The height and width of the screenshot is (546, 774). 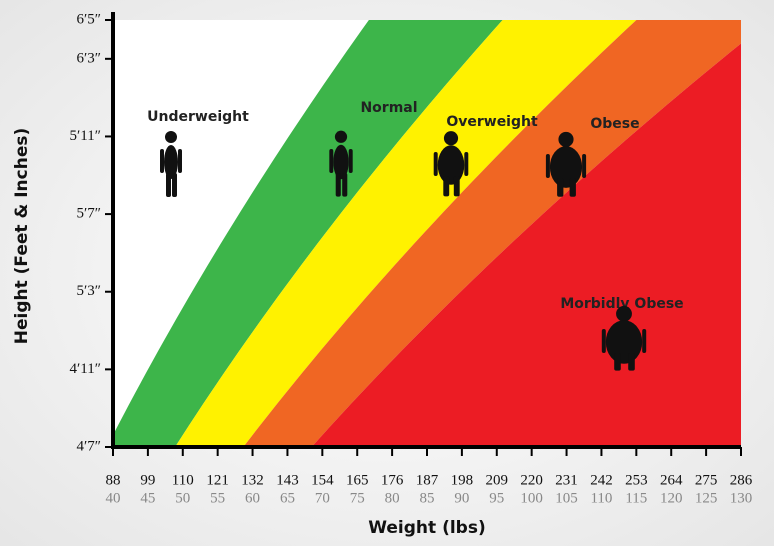 What do you see at coordinates (566, 480) in the screenshot?
I see `x-tick-label: 231` at bounding box center [566, 480].